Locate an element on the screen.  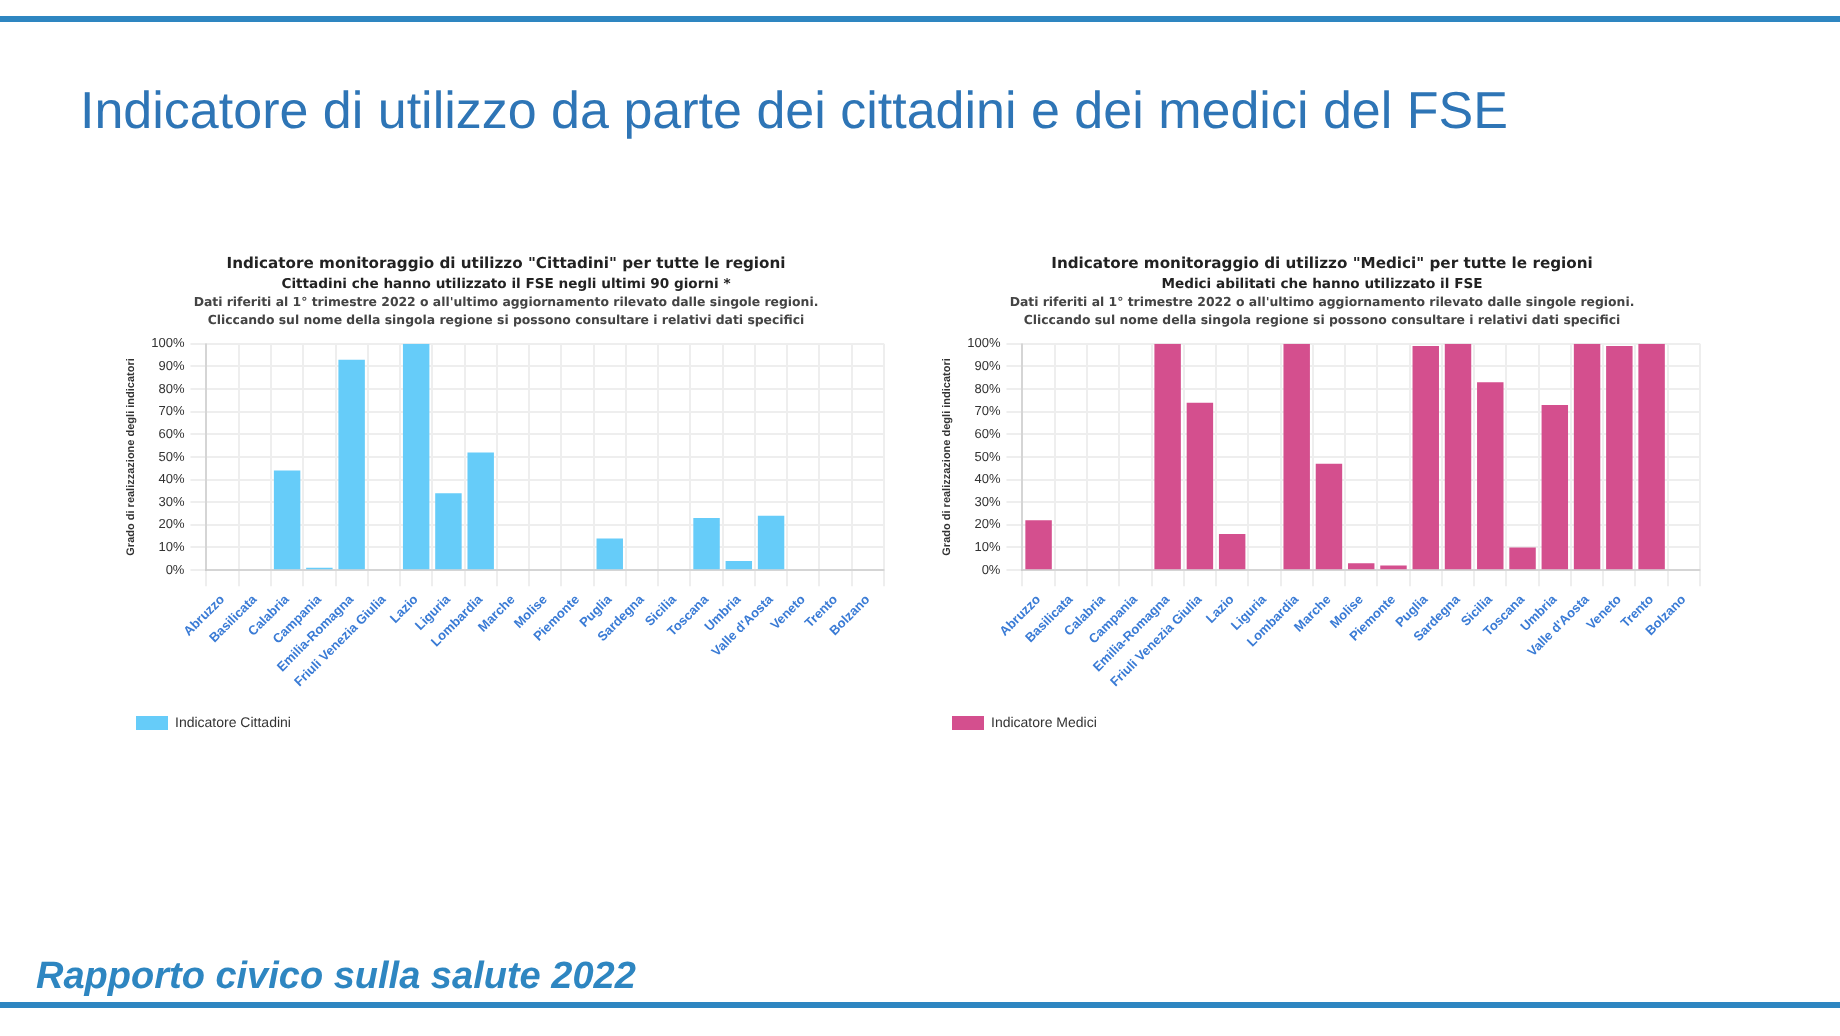
text: Rapporto civico sulla salute 2022 is located at coordinates (336, 978).